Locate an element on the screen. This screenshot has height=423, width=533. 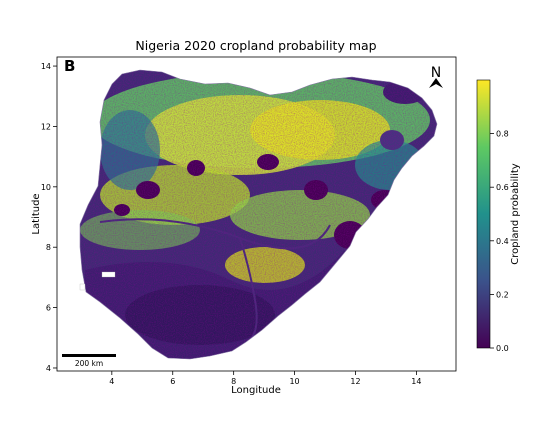
colorbar-gradient is located at coordinates (483, 214).